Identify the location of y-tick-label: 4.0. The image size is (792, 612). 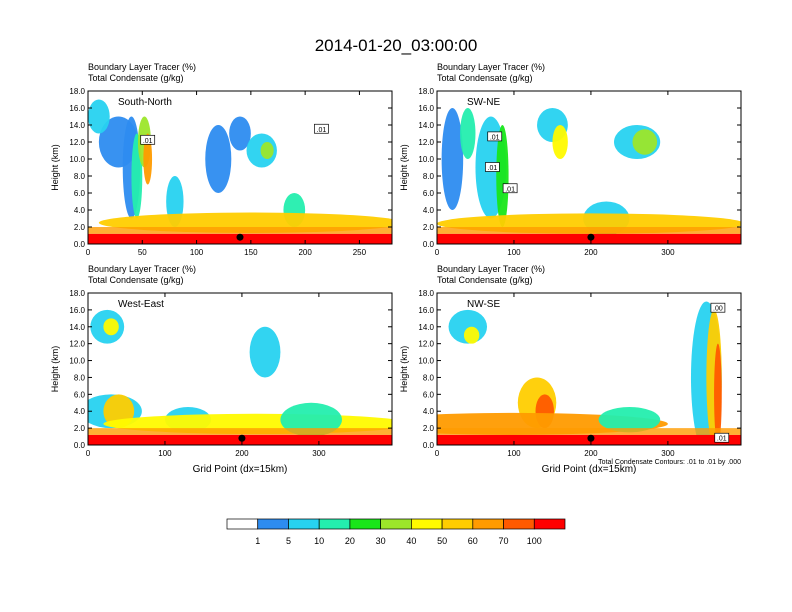
(429, 411).